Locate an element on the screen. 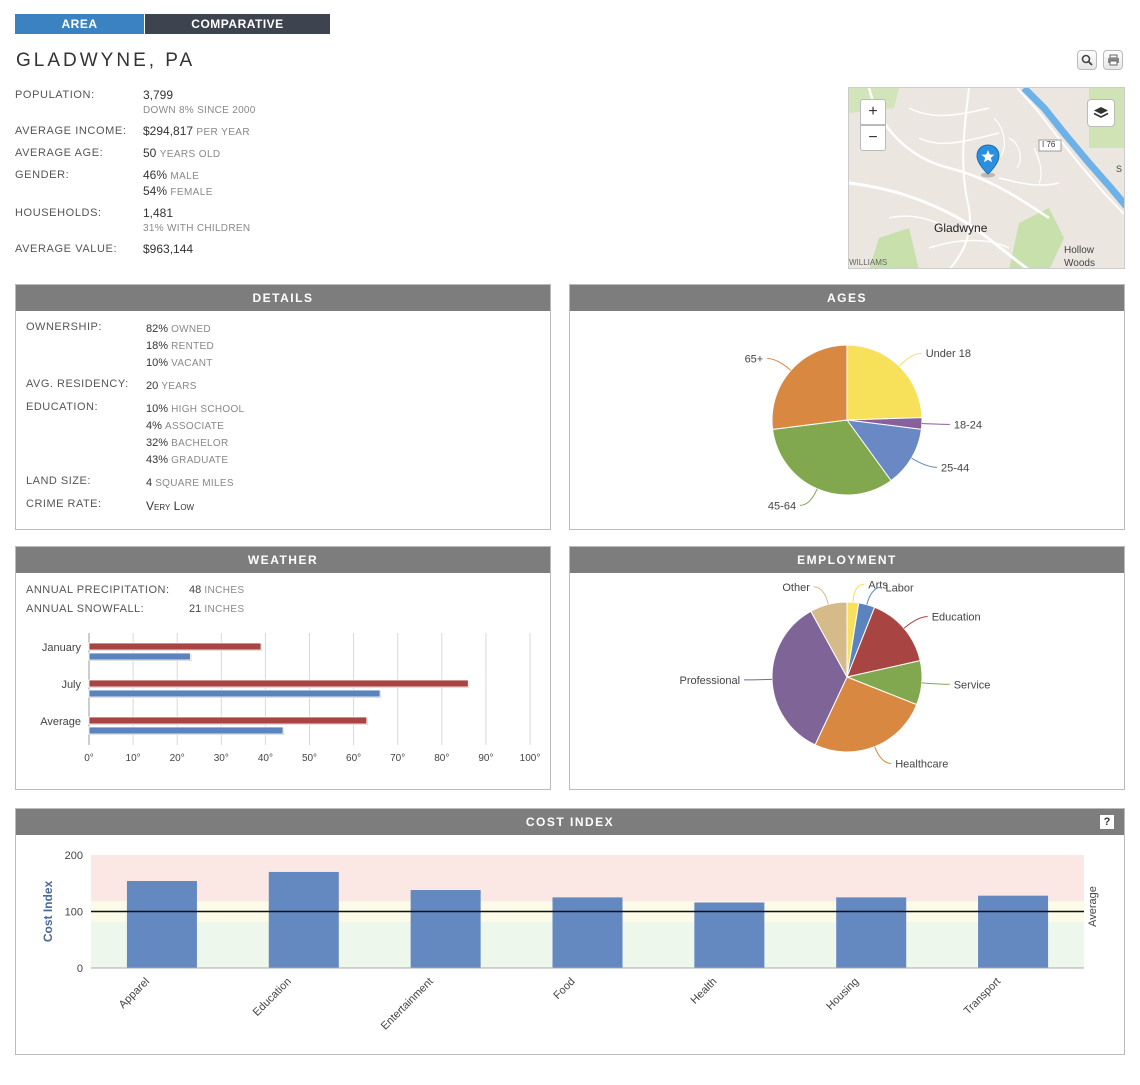  ownership-value: 82% OWNED 18% RENTED 10% VACANT is located at coordinates (180, 346).